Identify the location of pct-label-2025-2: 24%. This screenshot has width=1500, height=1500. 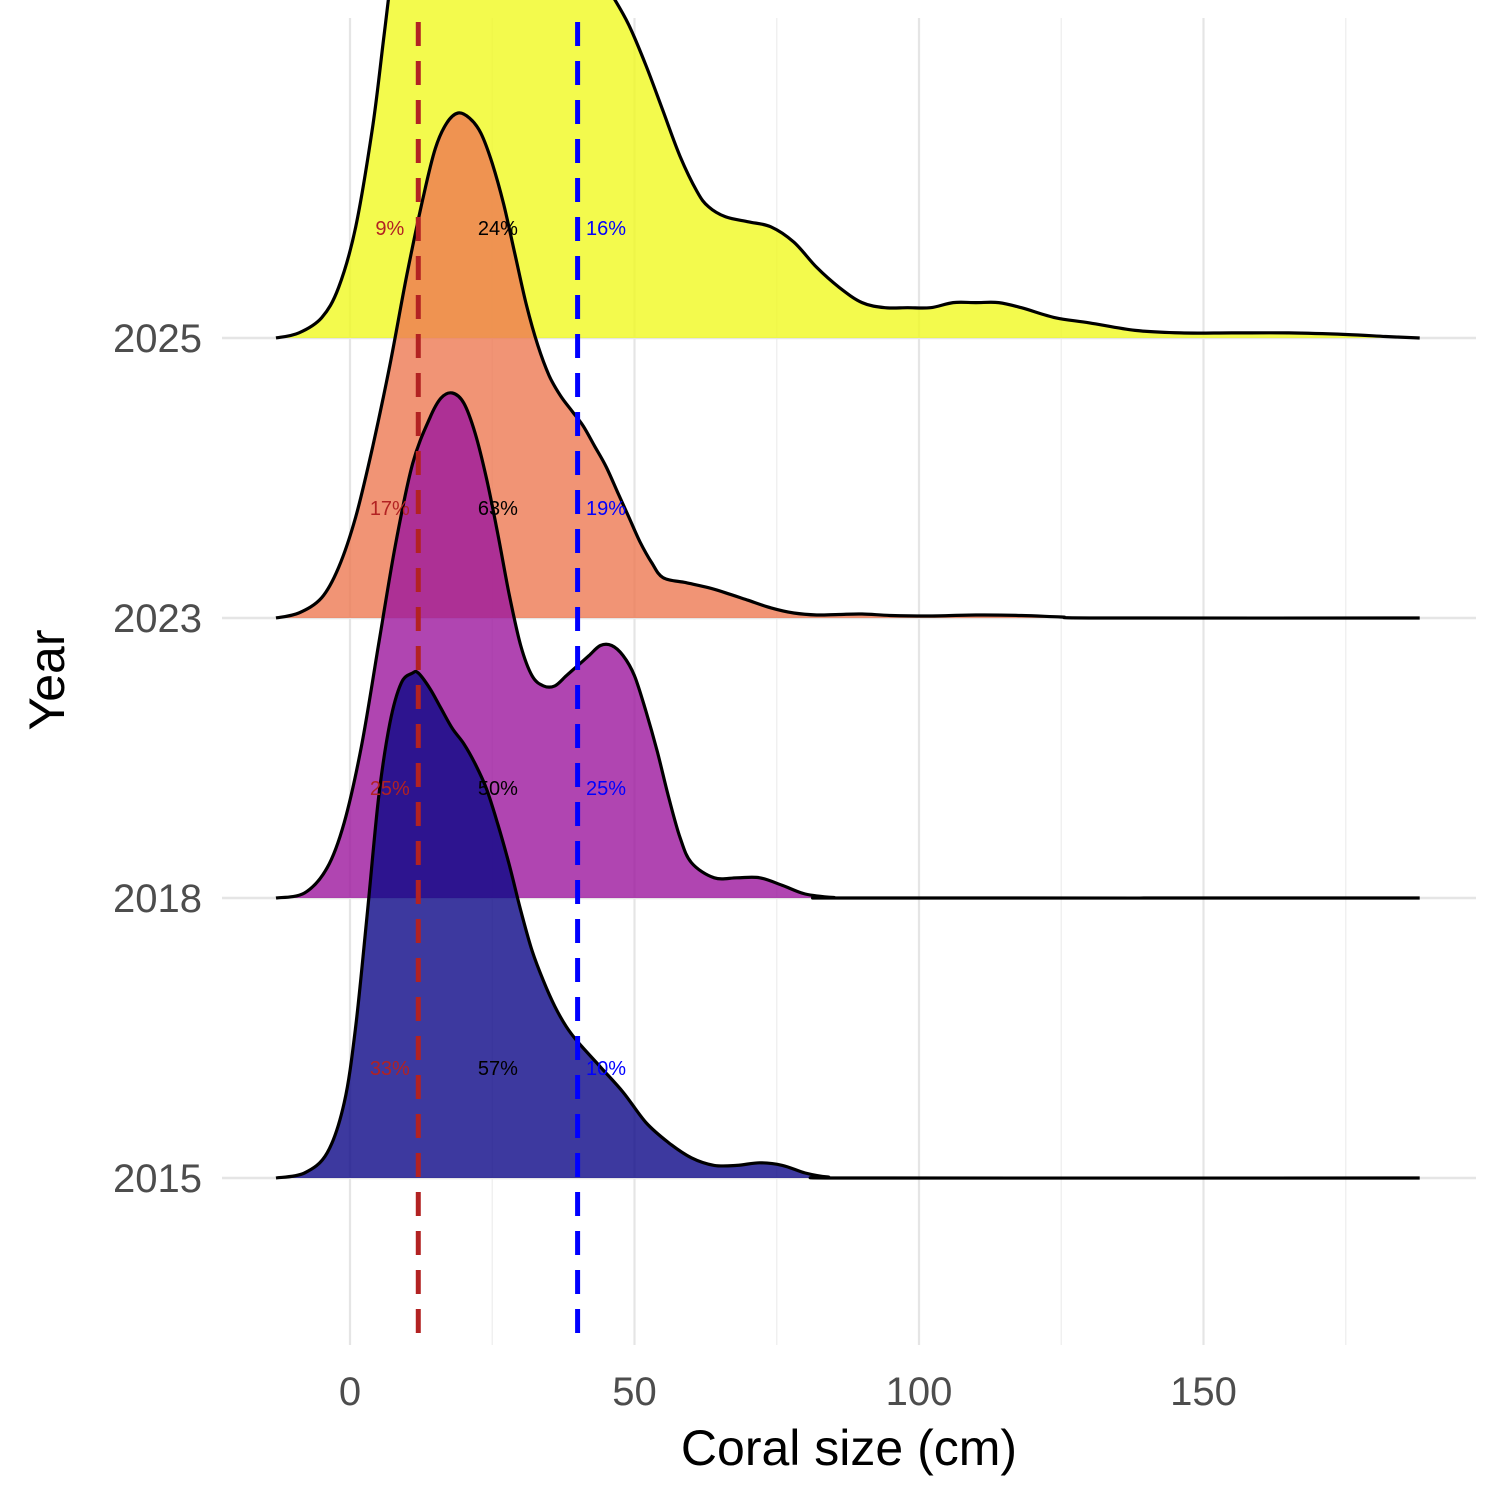
(498, 229).